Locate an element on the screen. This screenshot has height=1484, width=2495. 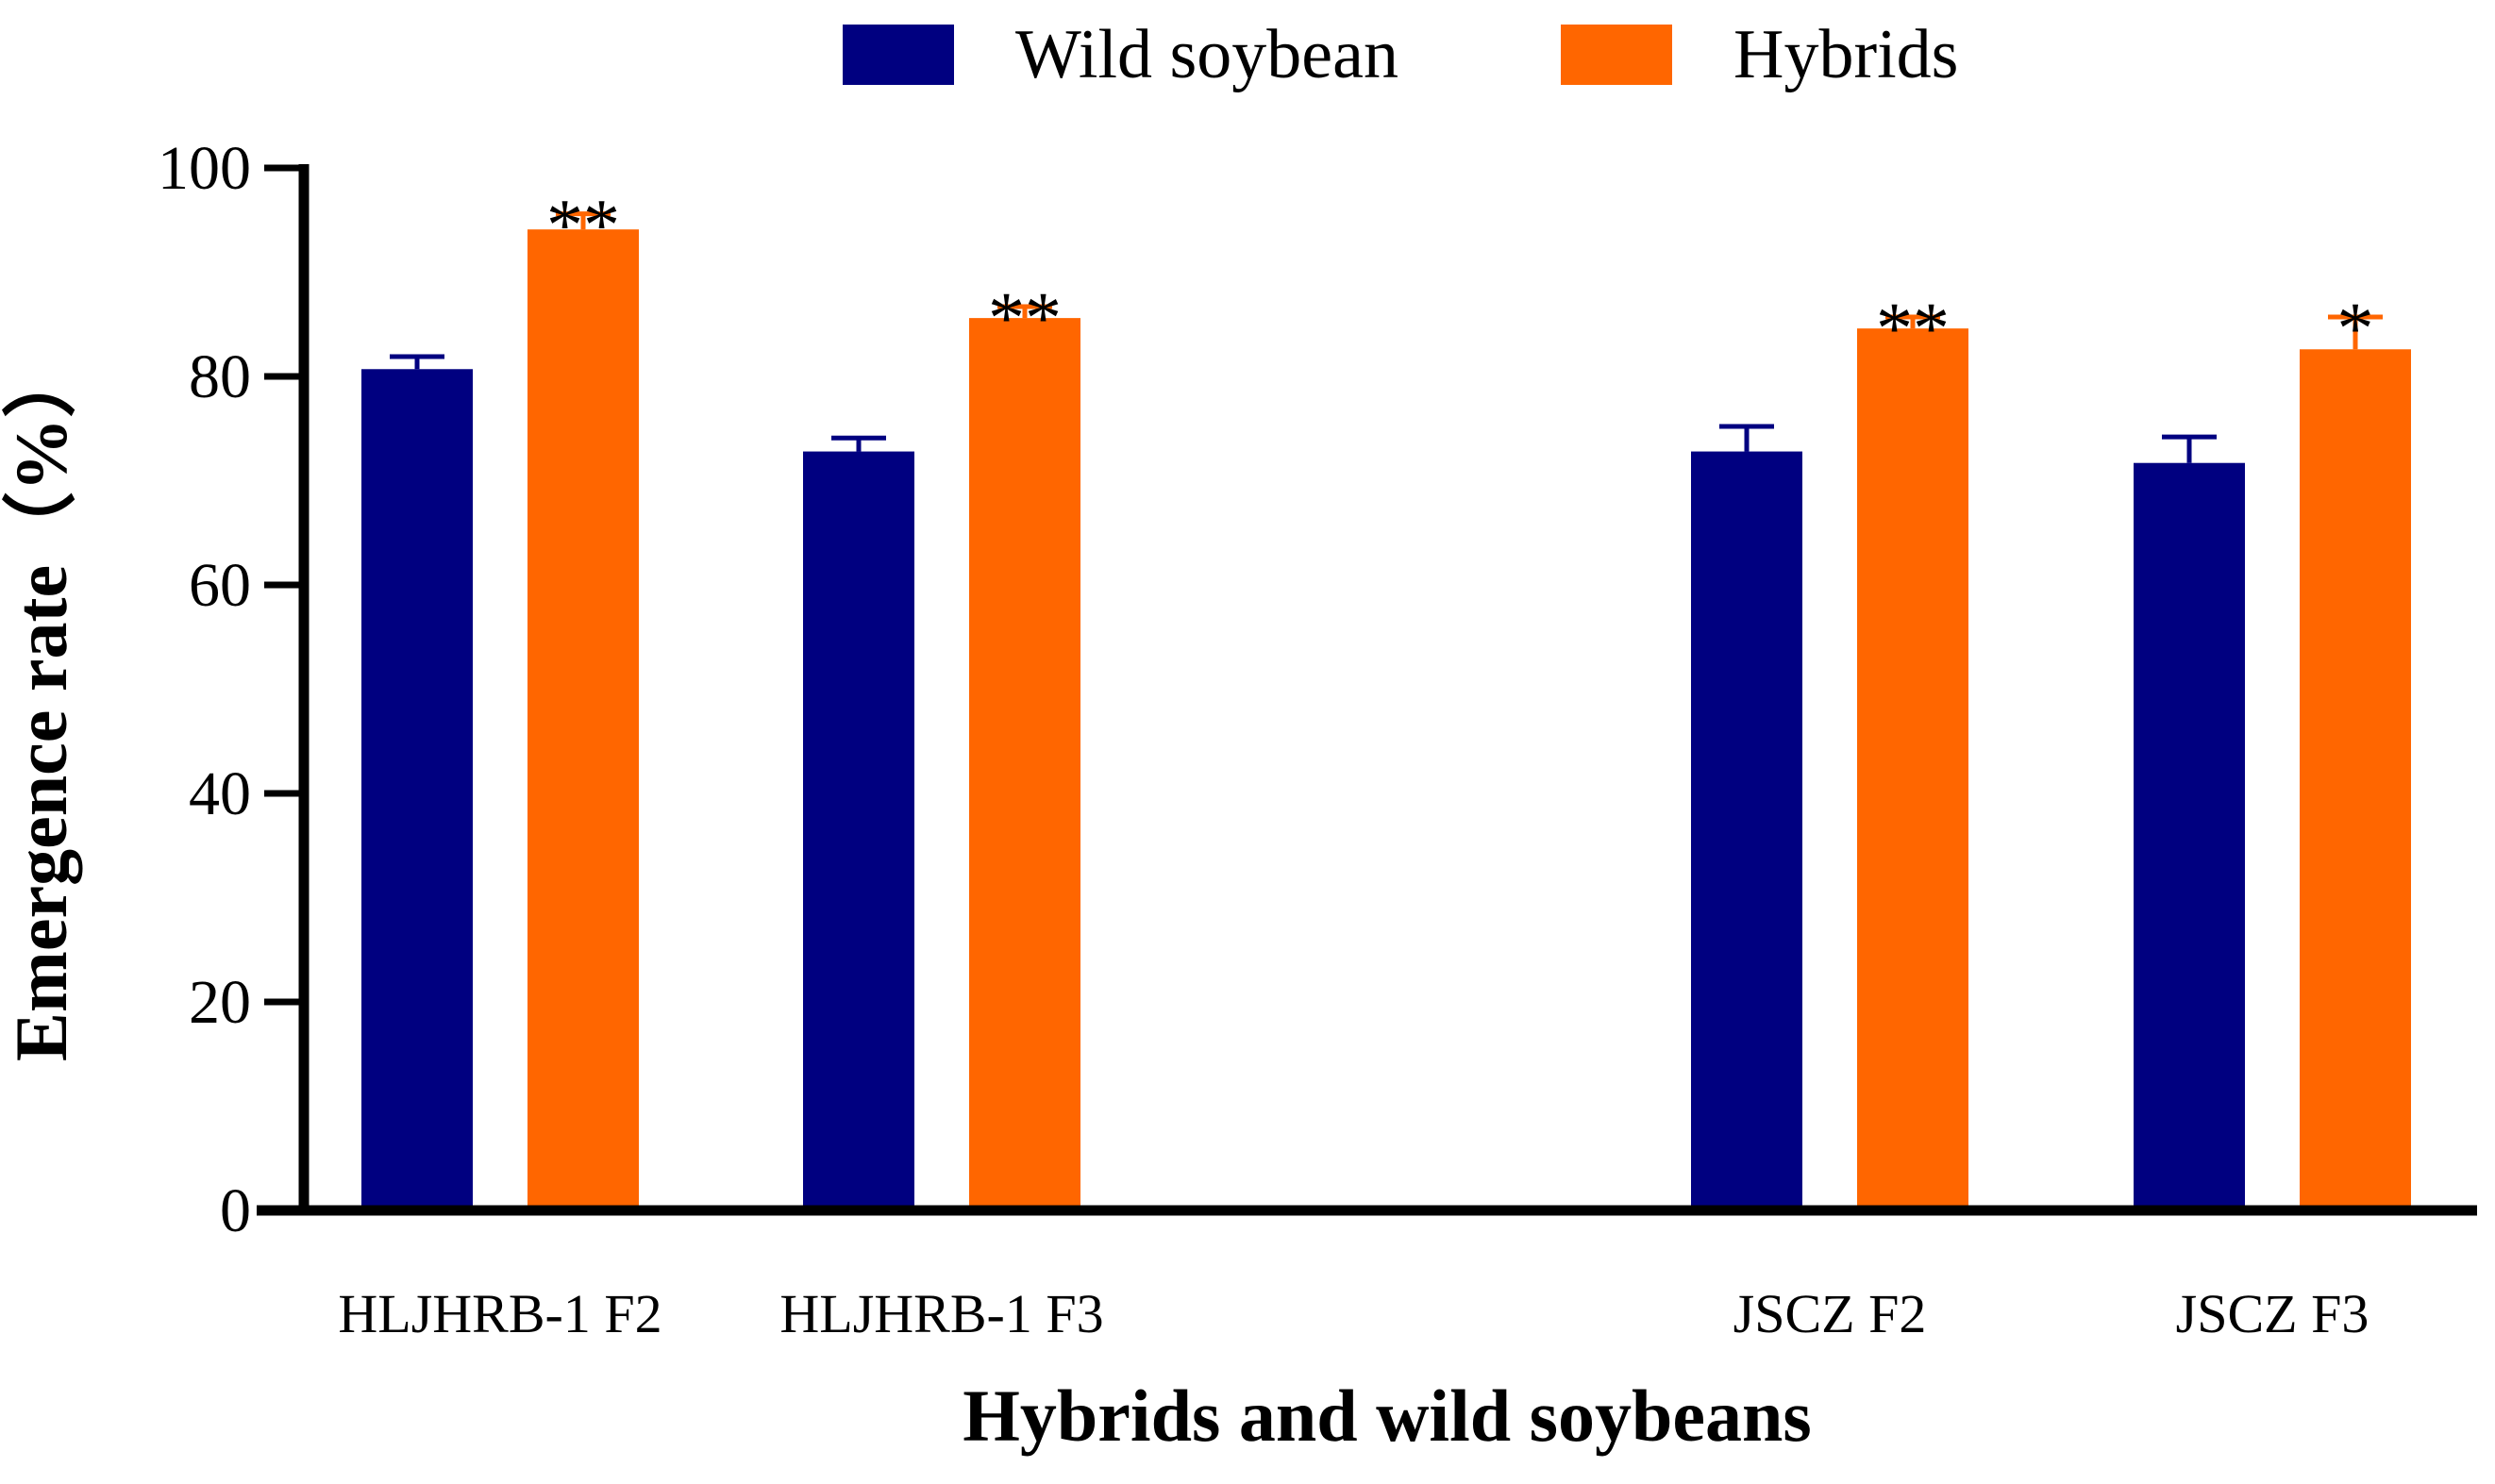
y-tick-label: 60 is located at coordinates (220, 585).